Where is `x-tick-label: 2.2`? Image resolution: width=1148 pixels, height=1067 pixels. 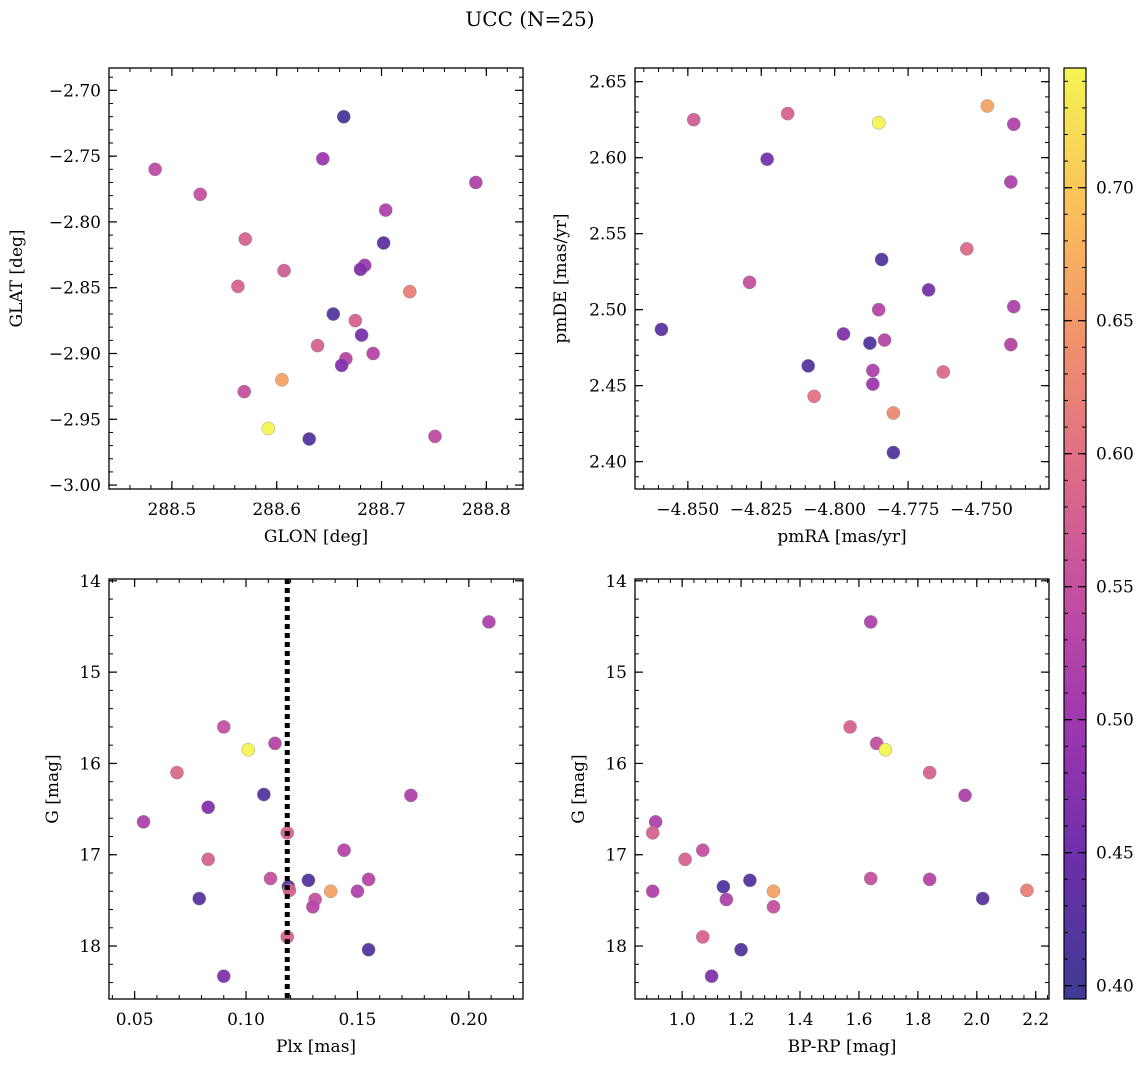 x-tick-label: 2.2 is located at coordinates (1035, 1020).